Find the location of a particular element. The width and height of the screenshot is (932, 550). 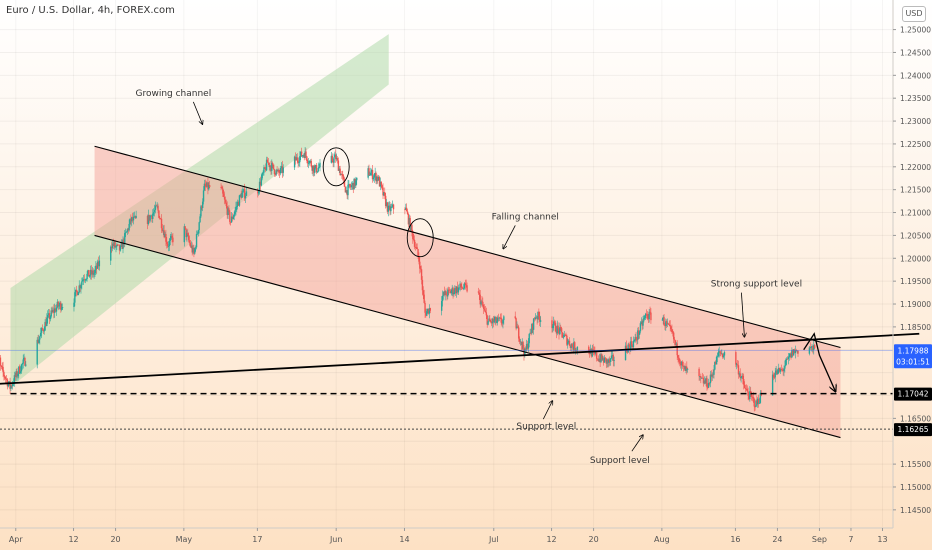

support-level-1-label: Support level is located at coordinates (546, 427).